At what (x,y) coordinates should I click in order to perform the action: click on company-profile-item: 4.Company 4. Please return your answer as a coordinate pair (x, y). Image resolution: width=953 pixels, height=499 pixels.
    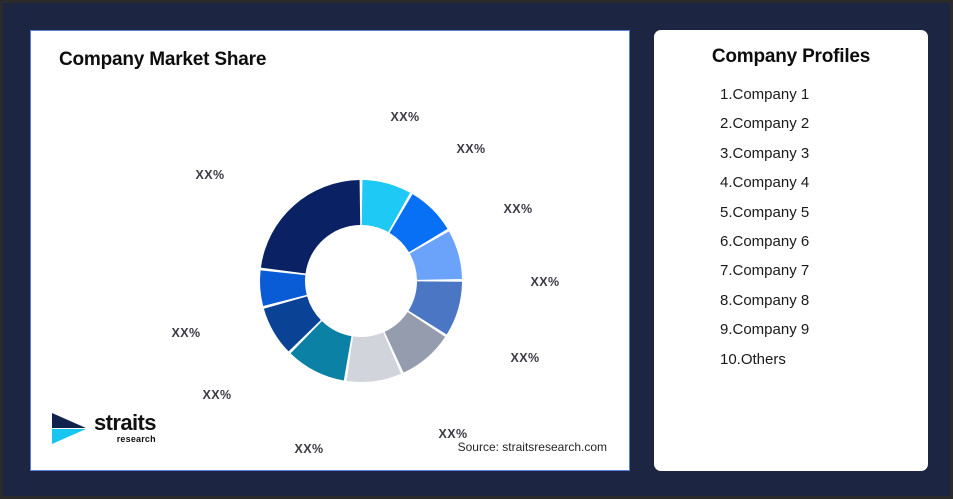
    Looking at the image, I should click on (765, 183).